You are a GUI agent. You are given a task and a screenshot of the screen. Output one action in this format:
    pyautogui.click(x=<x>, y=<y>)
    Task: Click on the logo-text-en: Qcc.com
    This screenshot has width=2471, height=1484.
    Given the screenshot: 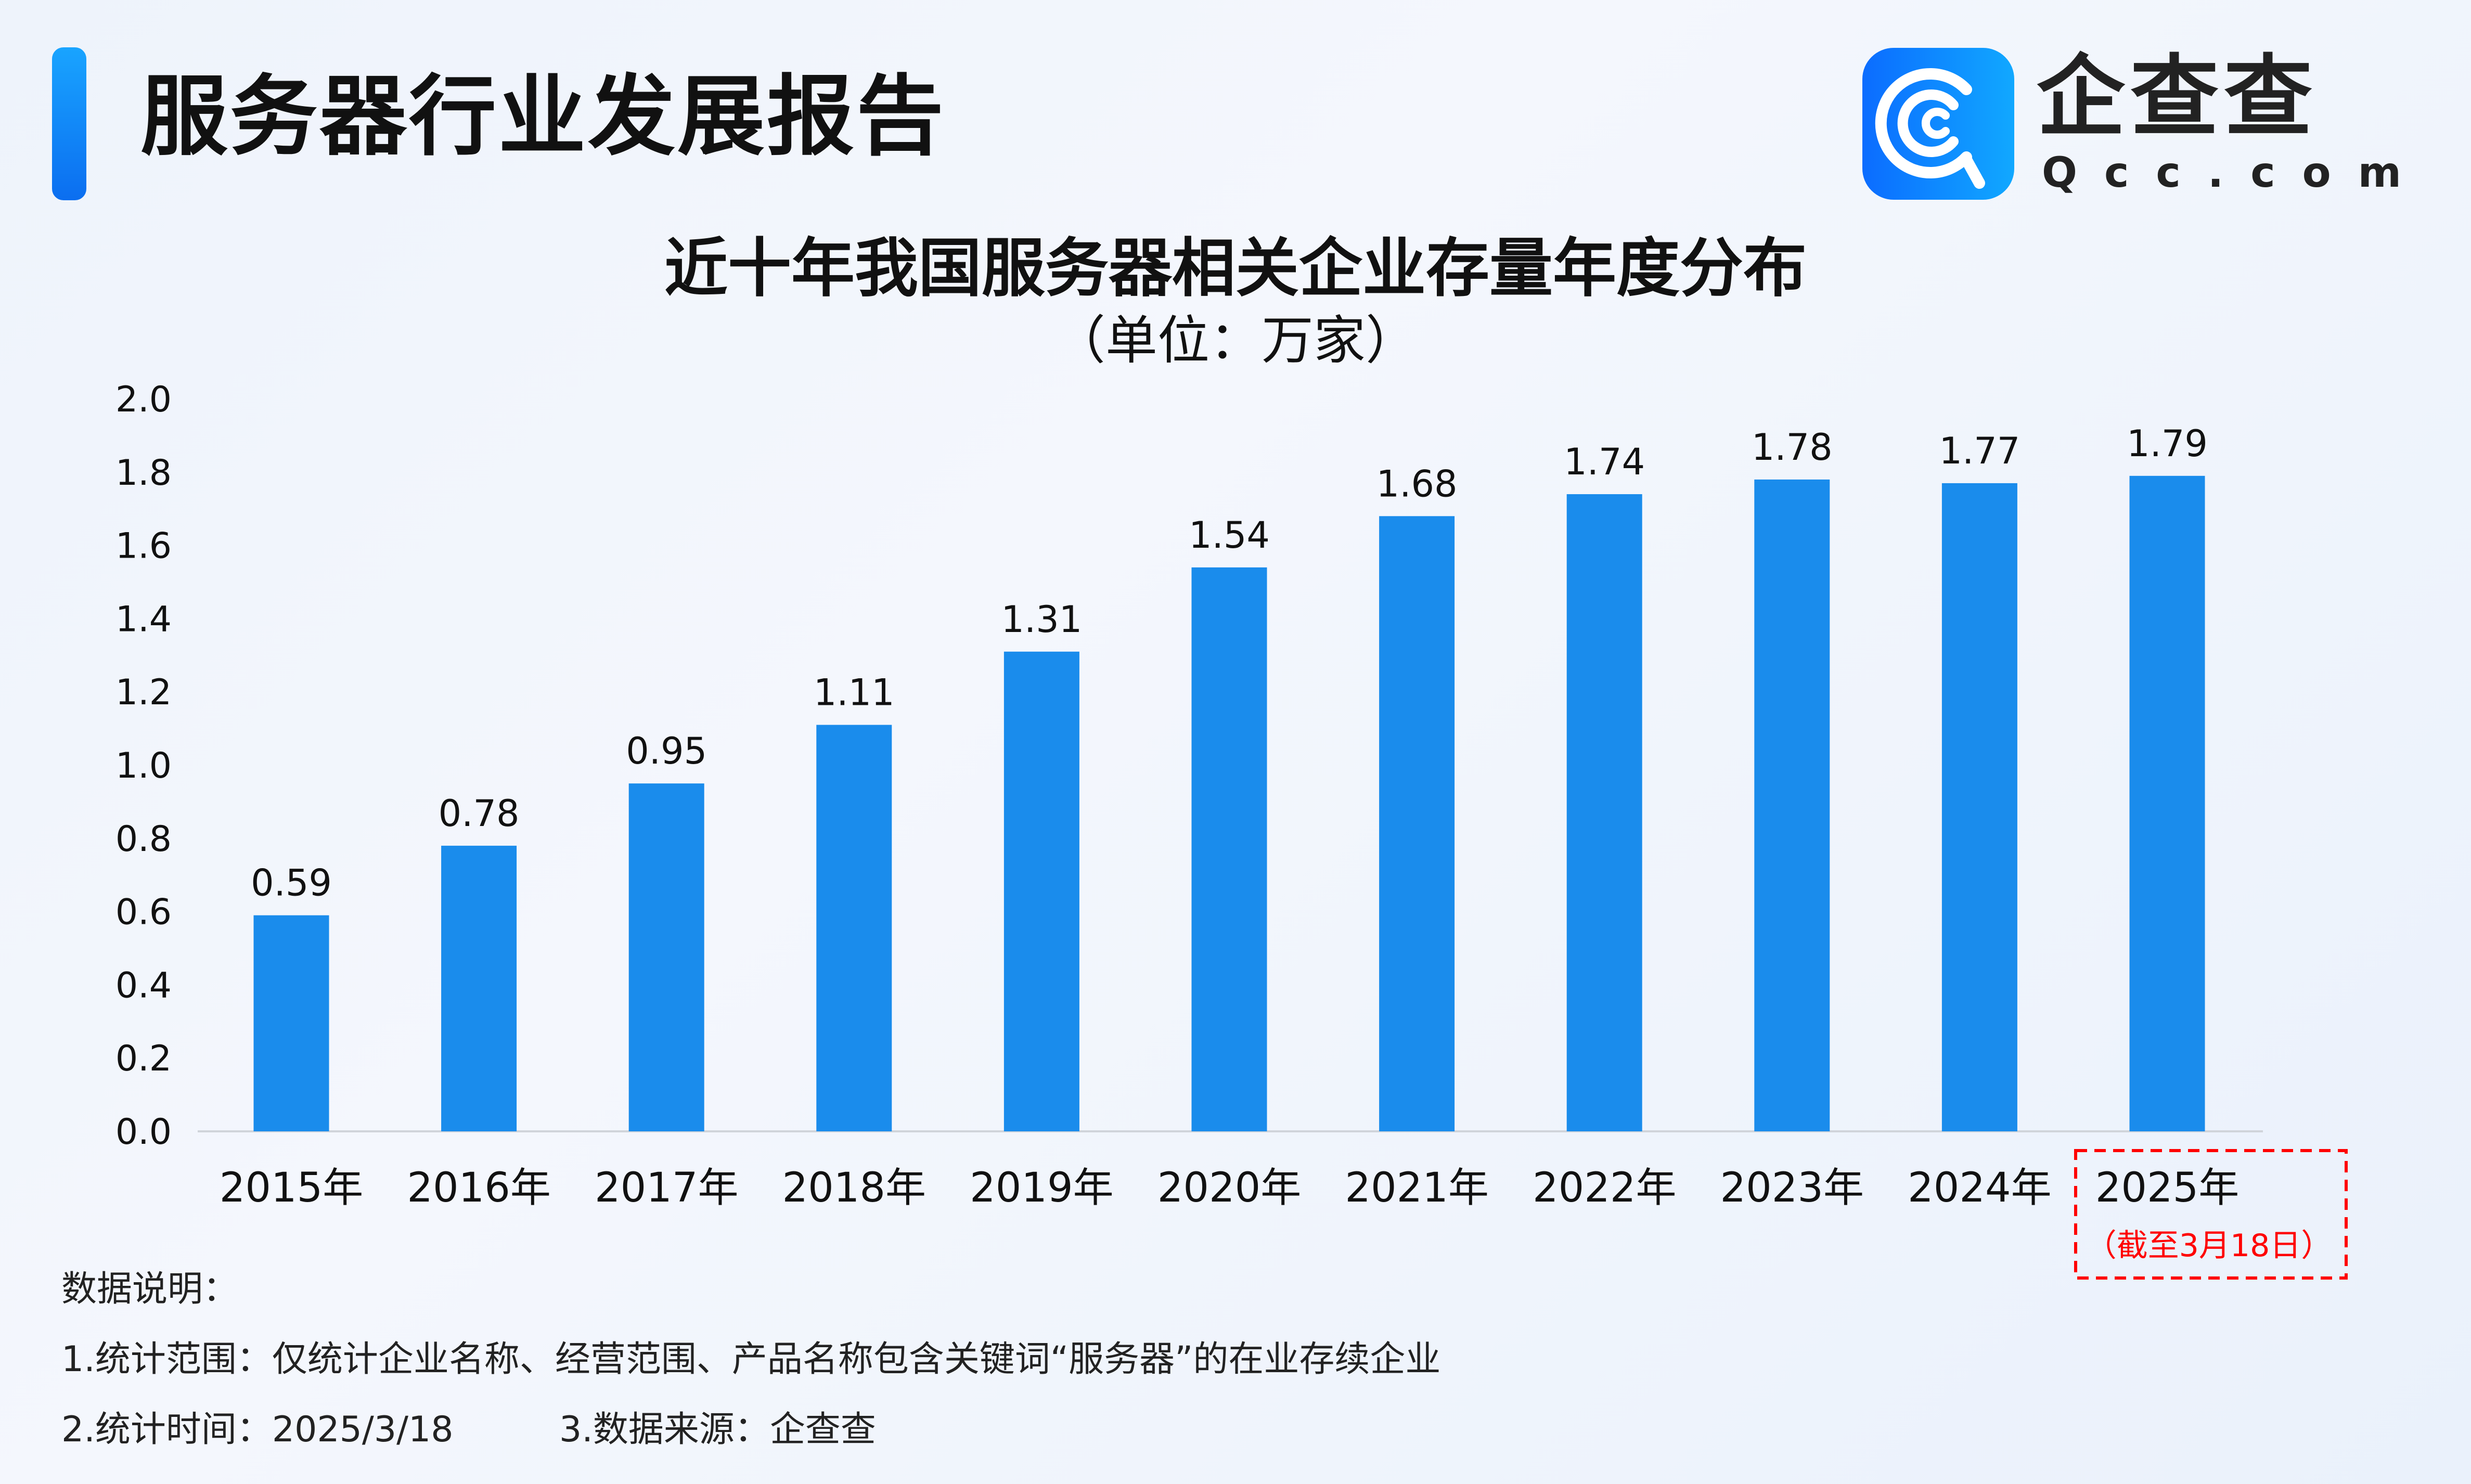 What is the action you would take?
    pyautogui.click(x=2235, y=172)
    